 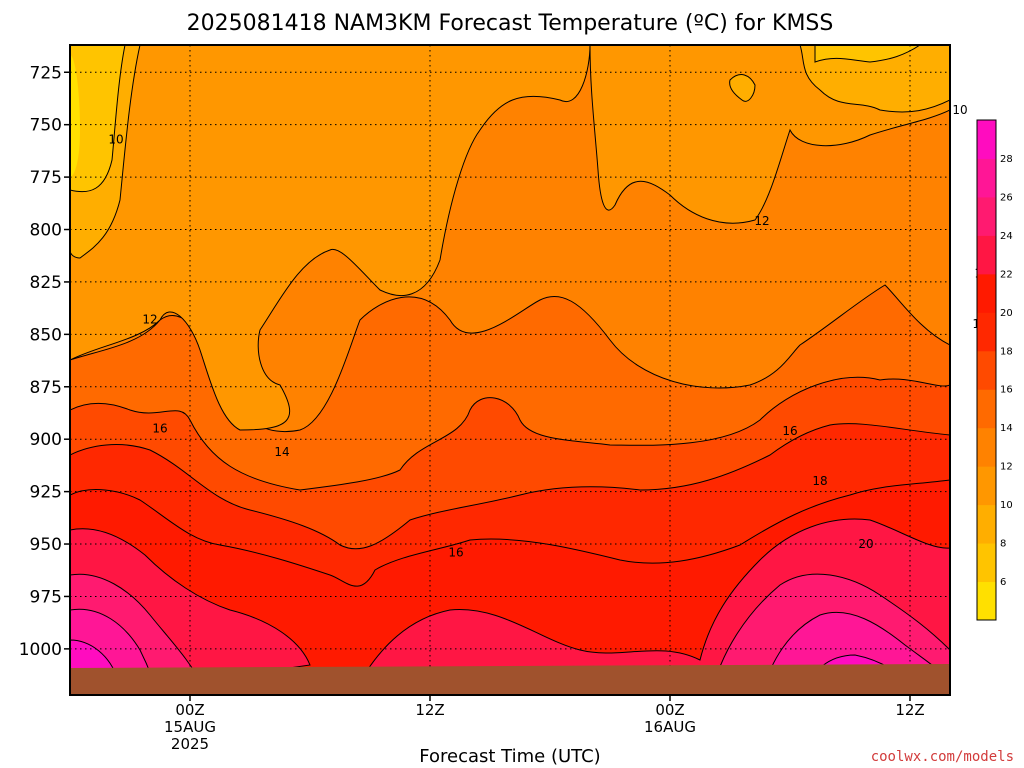 I want to click on y-axis: 725 750 775 800 825 850 875 900 925 950 975 1000, so click(x=44, y=361).